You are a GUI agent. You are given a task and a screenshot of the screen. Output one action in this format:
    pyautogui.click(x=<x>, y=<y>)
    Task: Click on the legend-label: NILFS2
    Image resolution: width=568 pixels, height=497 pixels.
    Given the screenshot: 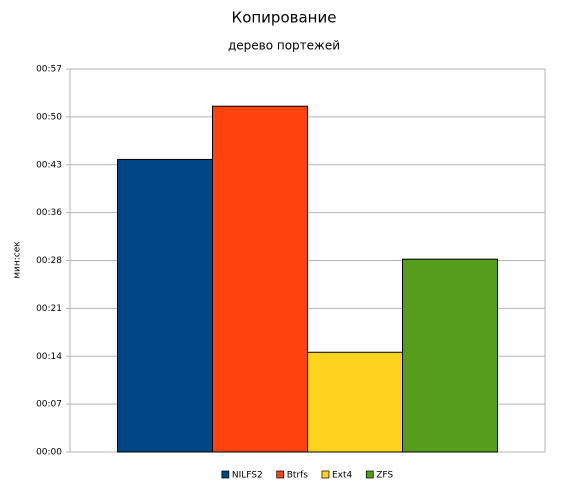 What is the action you would take?
    pyautogui.click(x=247, y=476)
    